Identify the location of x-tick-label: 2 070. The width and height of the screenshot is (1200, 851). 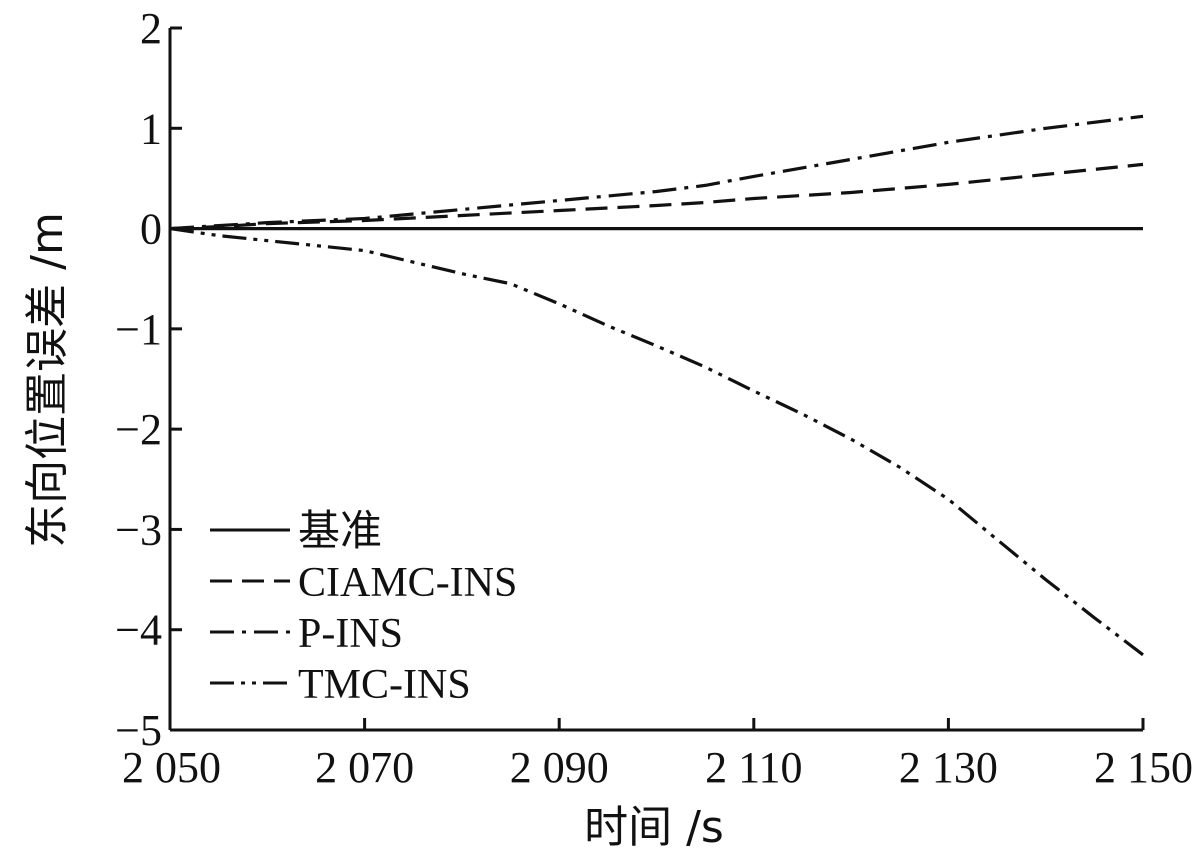
(364, 767).